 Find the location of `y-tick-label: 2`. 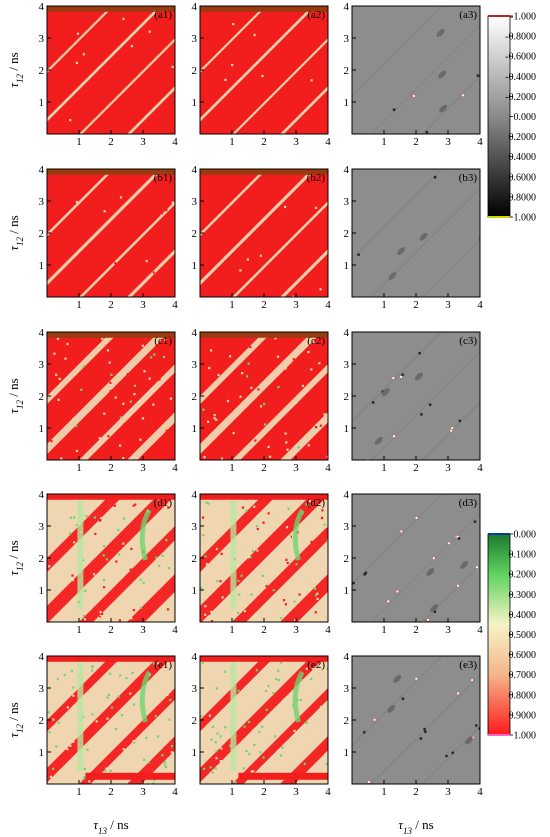

y-tick-label: 2 is located at coordinates (195, 234).